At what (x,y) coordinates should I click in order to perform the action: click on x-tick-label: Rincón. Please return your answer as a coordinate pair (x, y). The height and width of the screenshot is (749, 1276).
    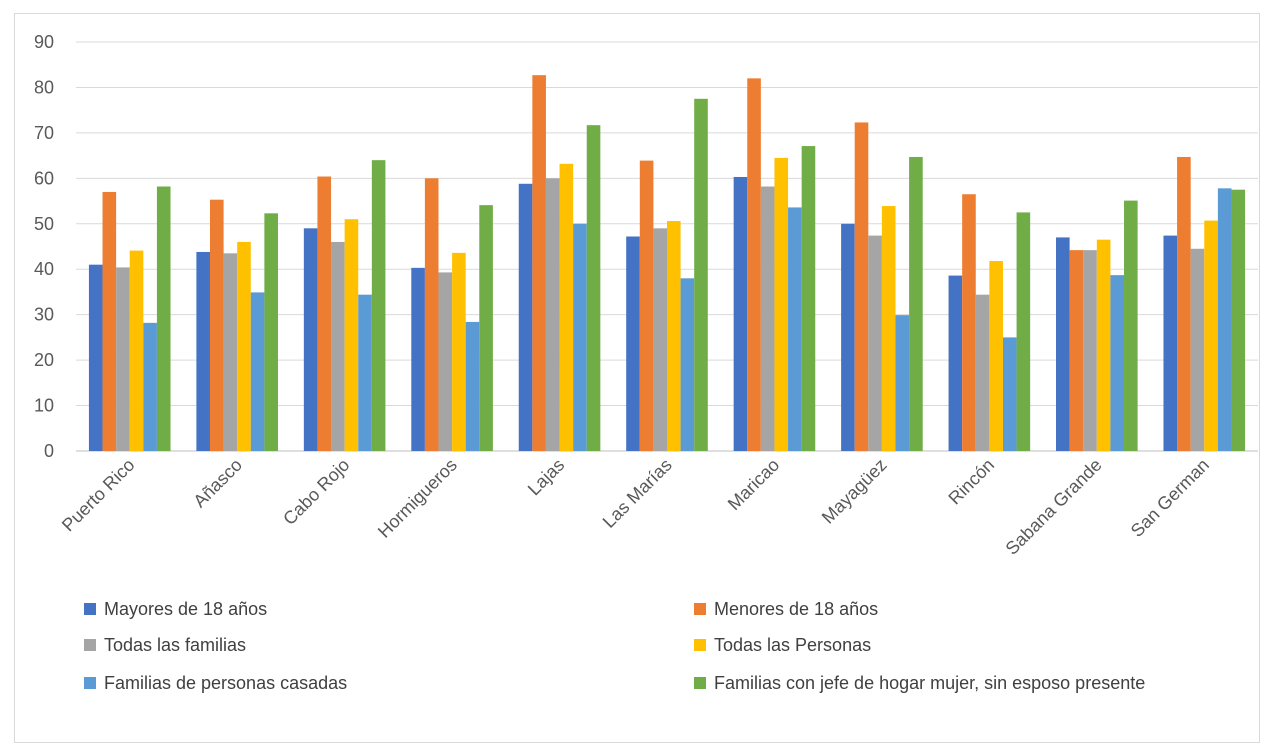
    Looking at the image, I should click on (971, 482).